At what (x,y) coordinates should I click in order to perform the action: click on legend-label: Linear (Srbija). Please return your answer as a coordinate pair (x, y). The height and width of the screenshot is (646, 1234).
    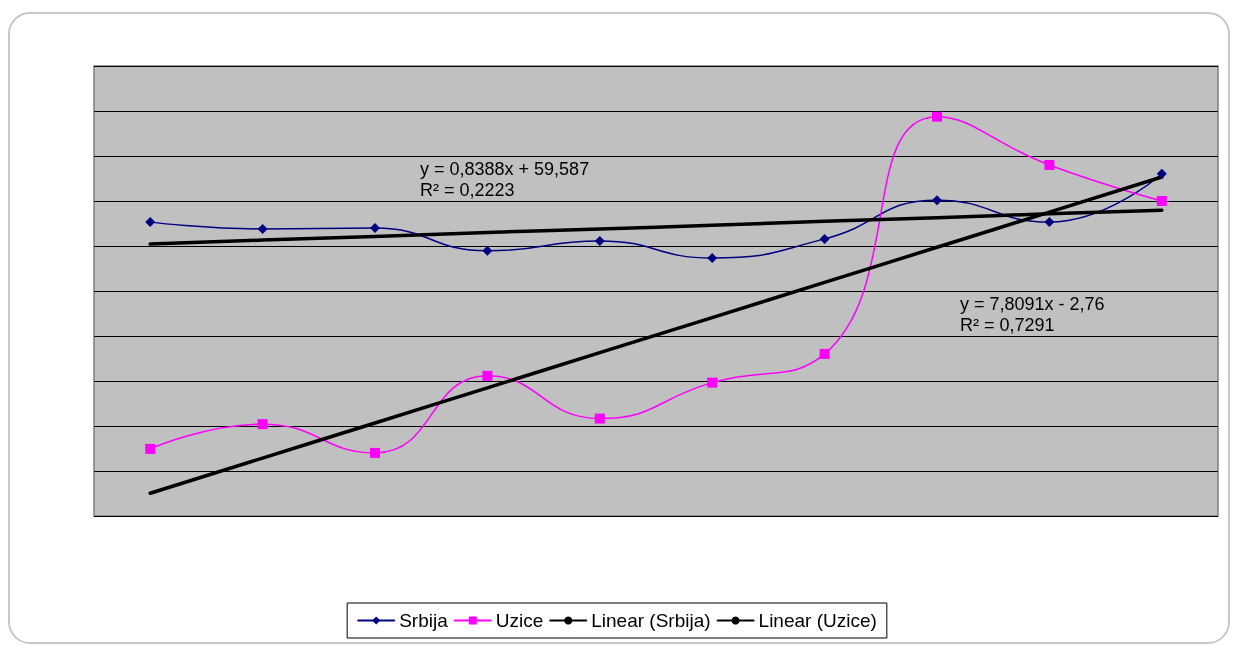
    Looking at the image, I should click on (651, 620).